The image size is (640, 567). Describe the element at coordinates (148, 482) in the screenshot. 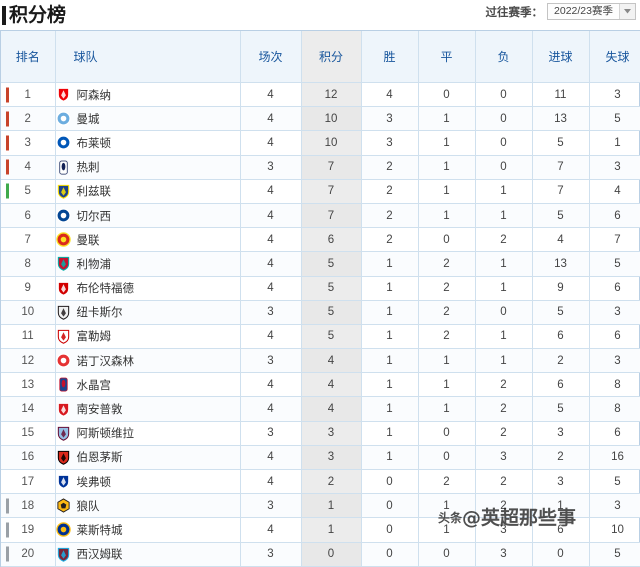

I see `cell-team: 埃弗顿` at that location.